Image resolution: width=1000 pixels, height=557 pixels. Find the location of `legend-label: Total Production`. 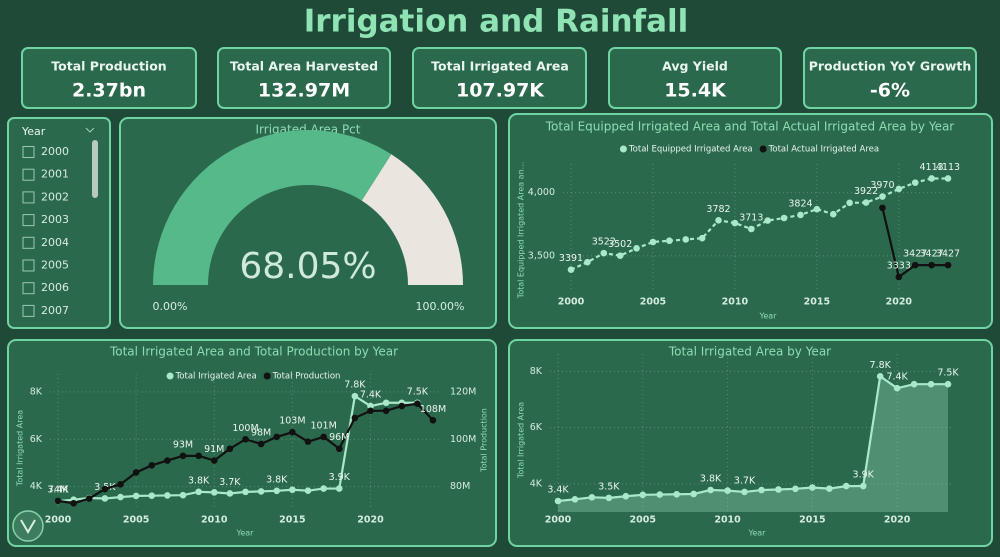

legend-label: Total Production is located at coordinates (306, 377).